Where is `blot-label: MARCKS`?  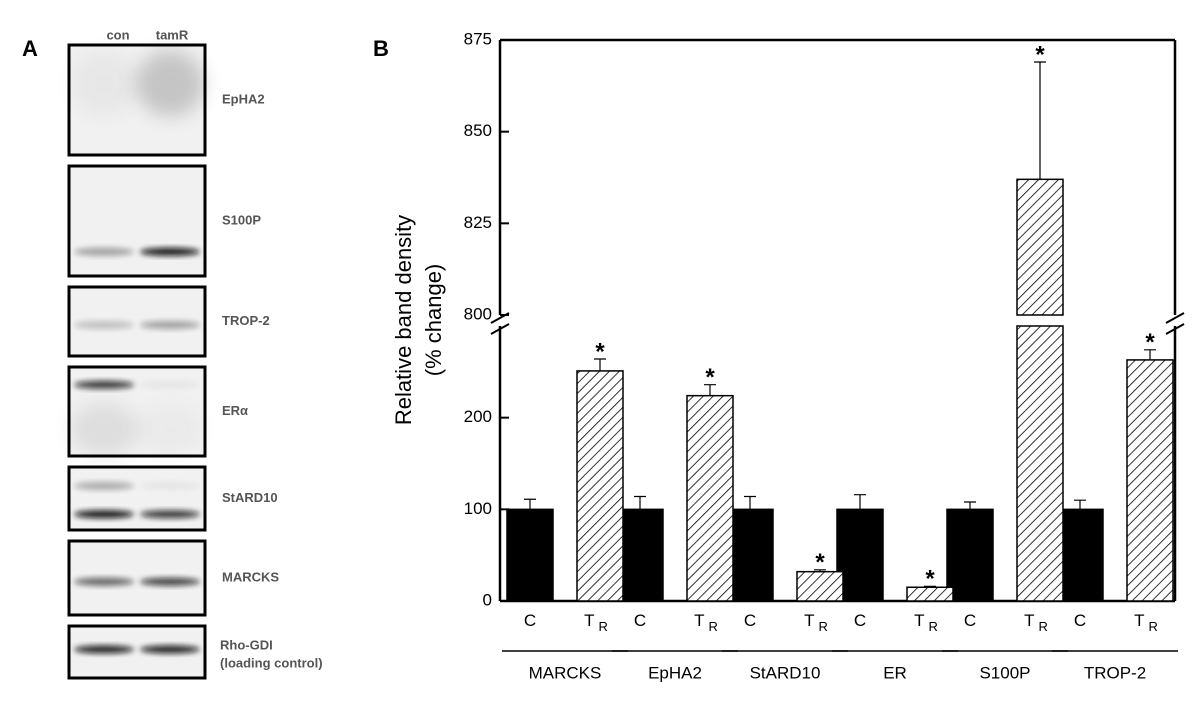 blot-label: MARCKS is located at coordinates (250, 576).